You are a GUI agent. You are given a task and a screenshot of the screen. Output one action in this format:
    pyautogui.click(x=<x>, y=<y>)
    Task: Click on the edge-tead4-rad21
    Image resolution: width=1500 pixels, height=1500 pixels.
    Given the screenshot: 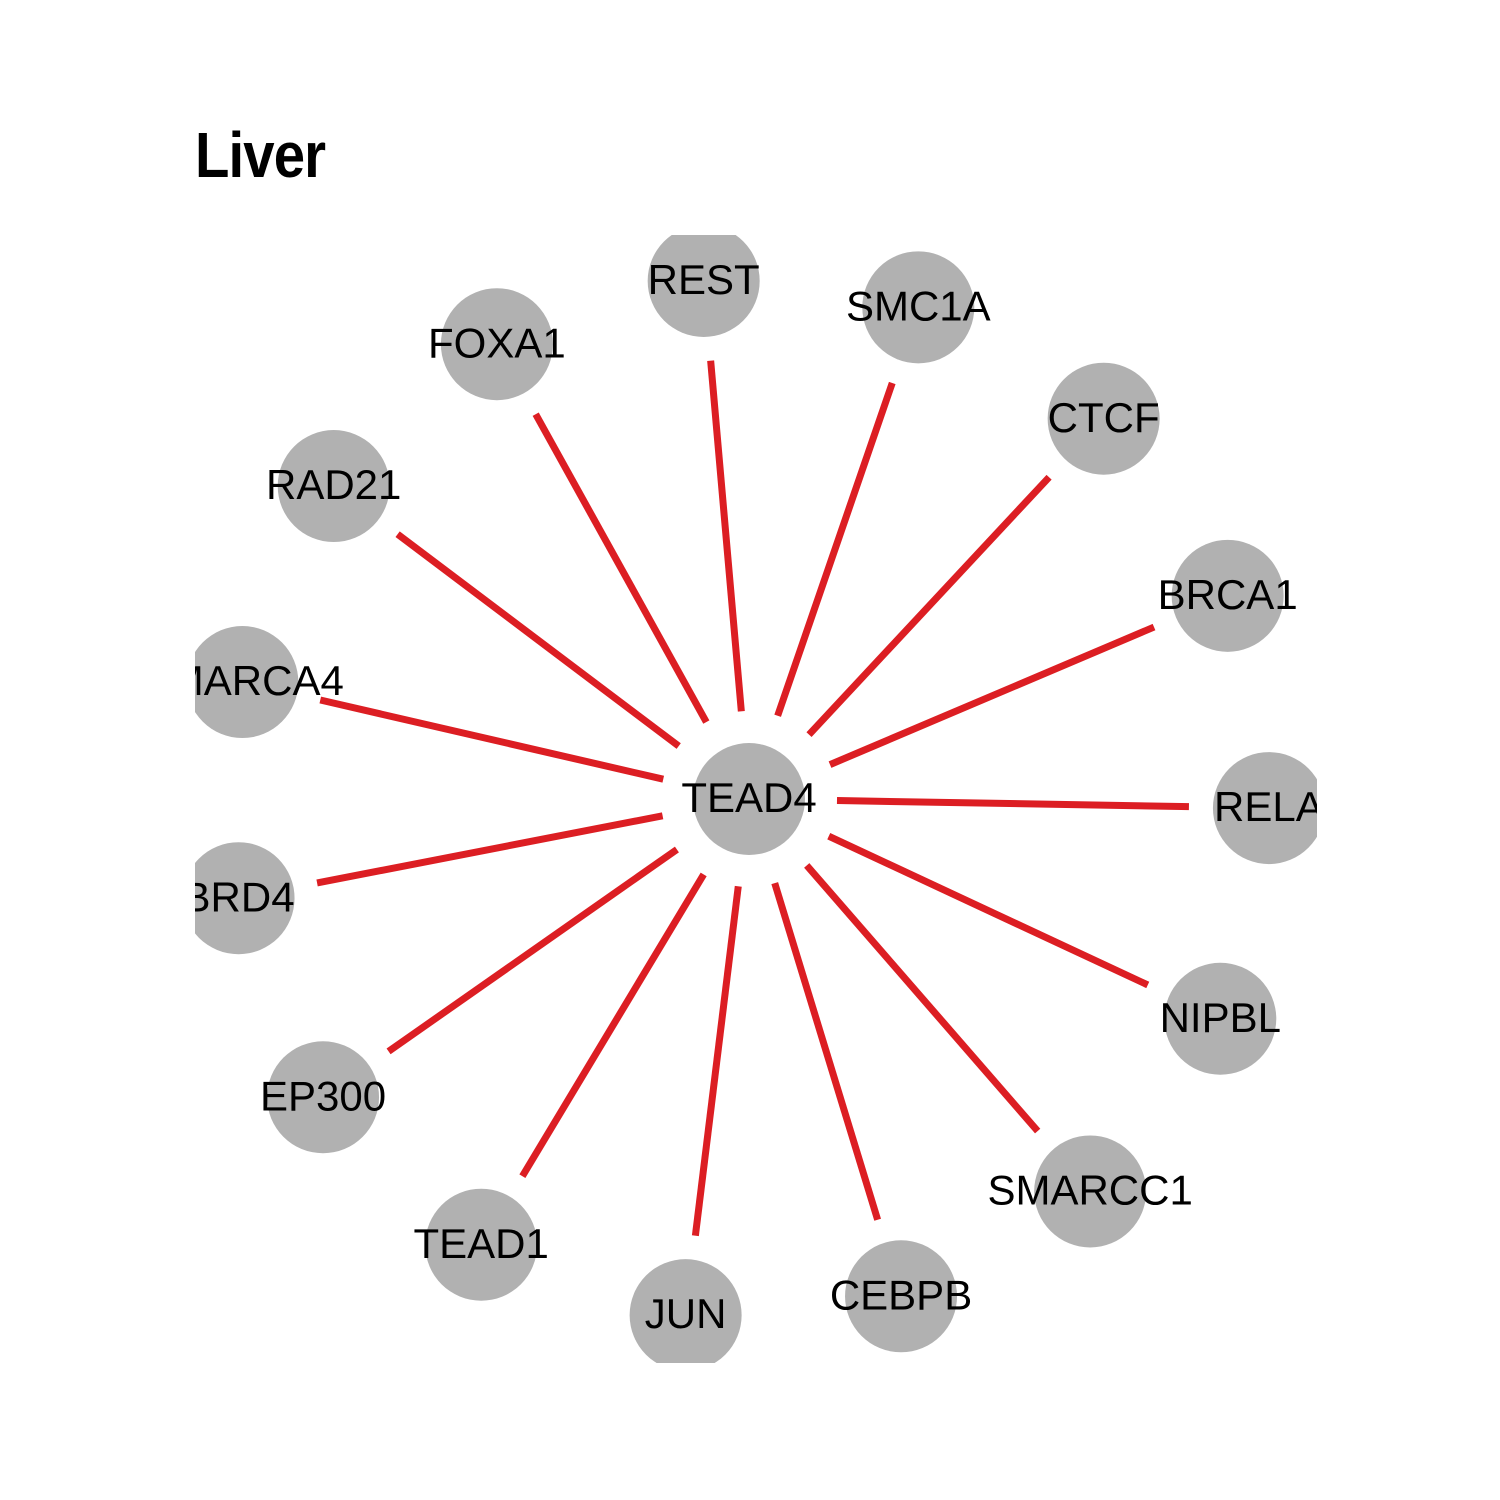 What is the action you would take?
    pyautogui.click(x=538, y=640)
    